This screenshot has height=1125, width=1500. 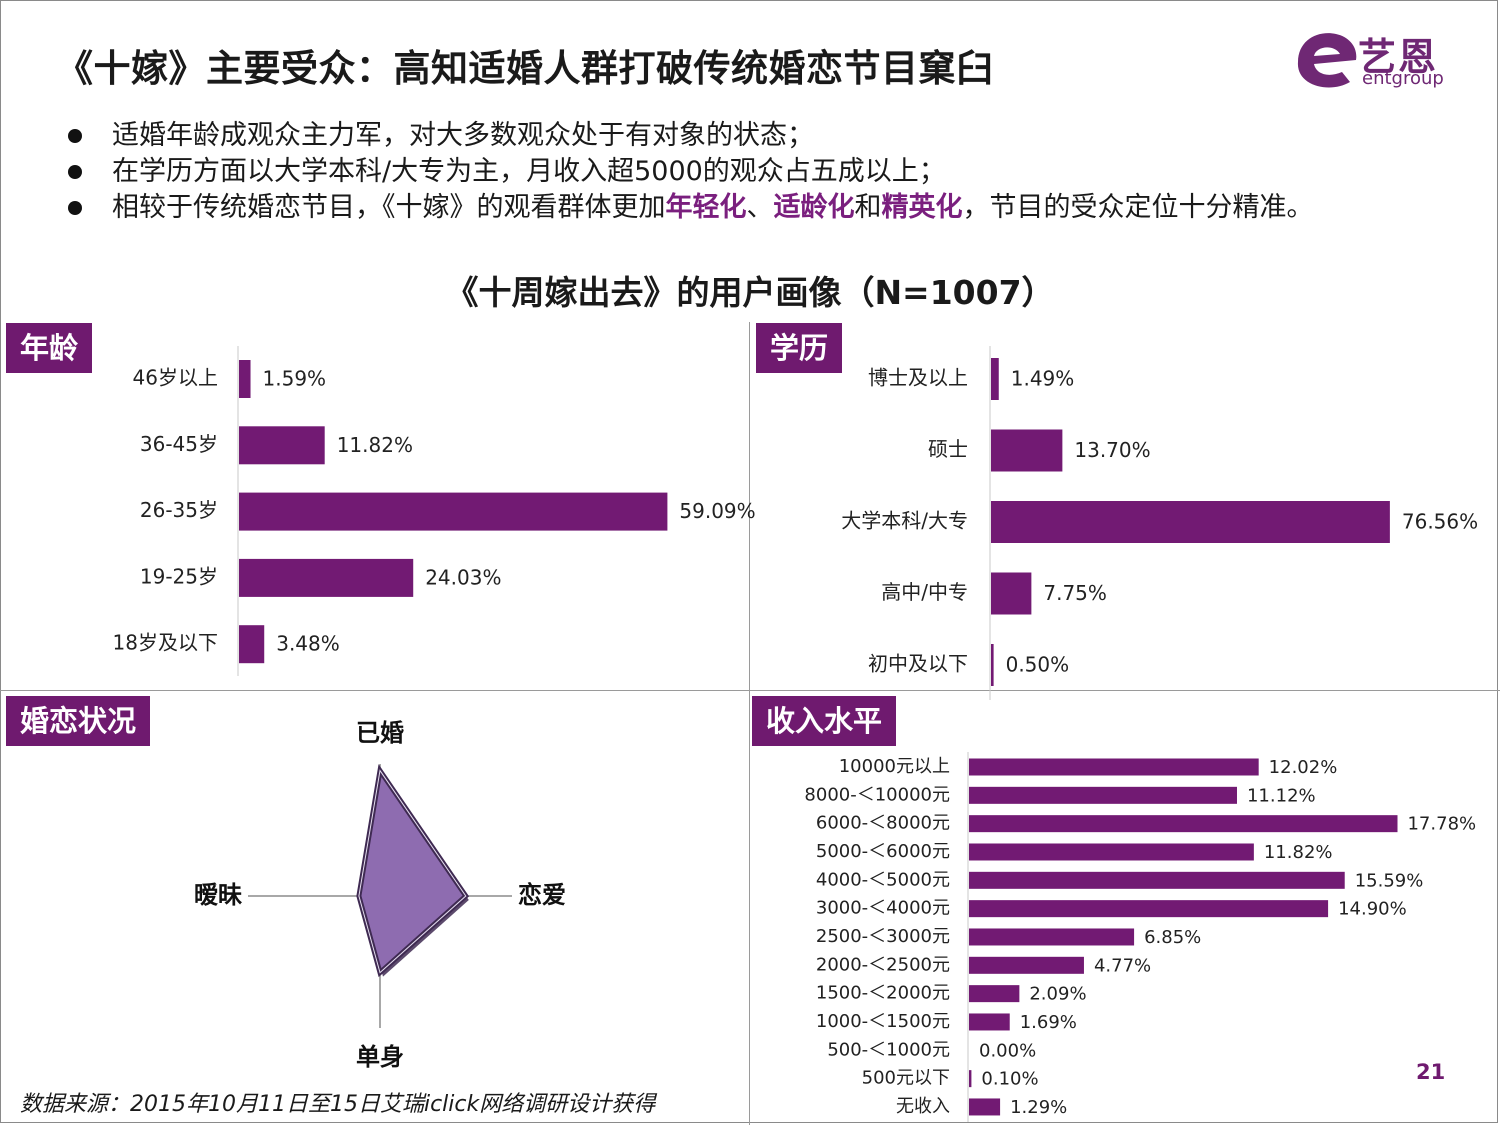 I want to click on bullet-item: 适婚年龄成观众主力军，对大多数观众处于有对象的状态；, so click(x=774, y=136).